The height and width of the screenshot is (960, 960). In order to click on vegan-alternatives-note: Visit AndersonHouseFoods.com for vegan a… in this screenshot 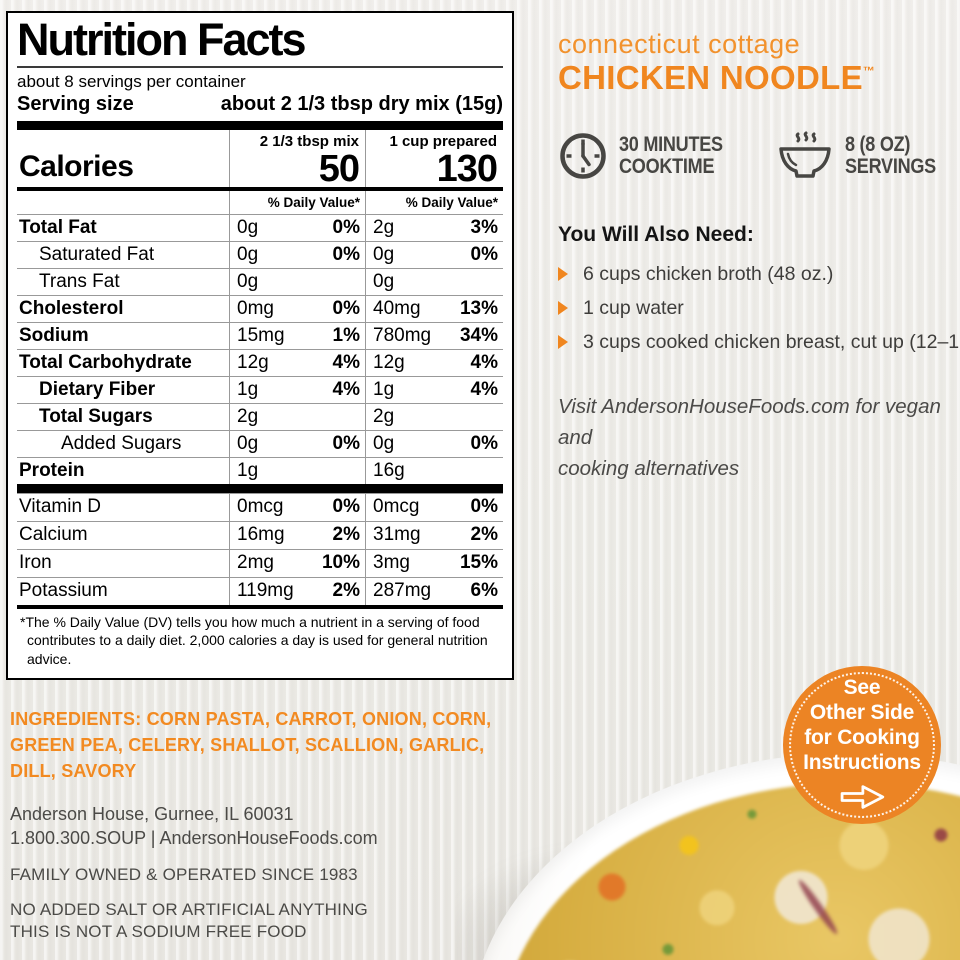, I will do `click(759, 438)`.